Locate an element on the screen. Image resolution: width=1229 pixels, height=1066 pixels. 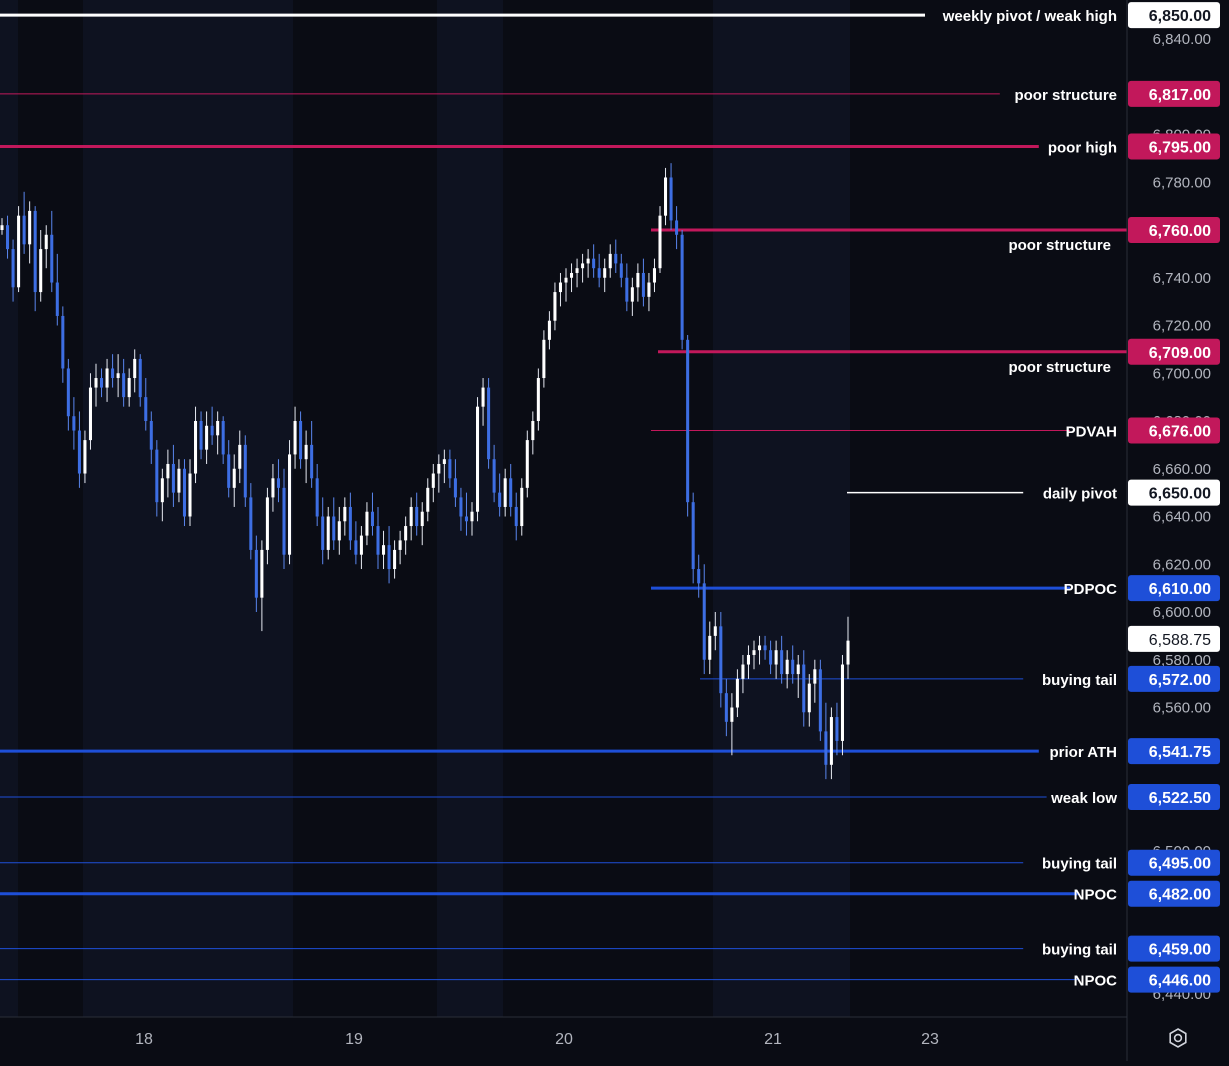
level-label: daily pivot is located at coordinates (1080, 494).